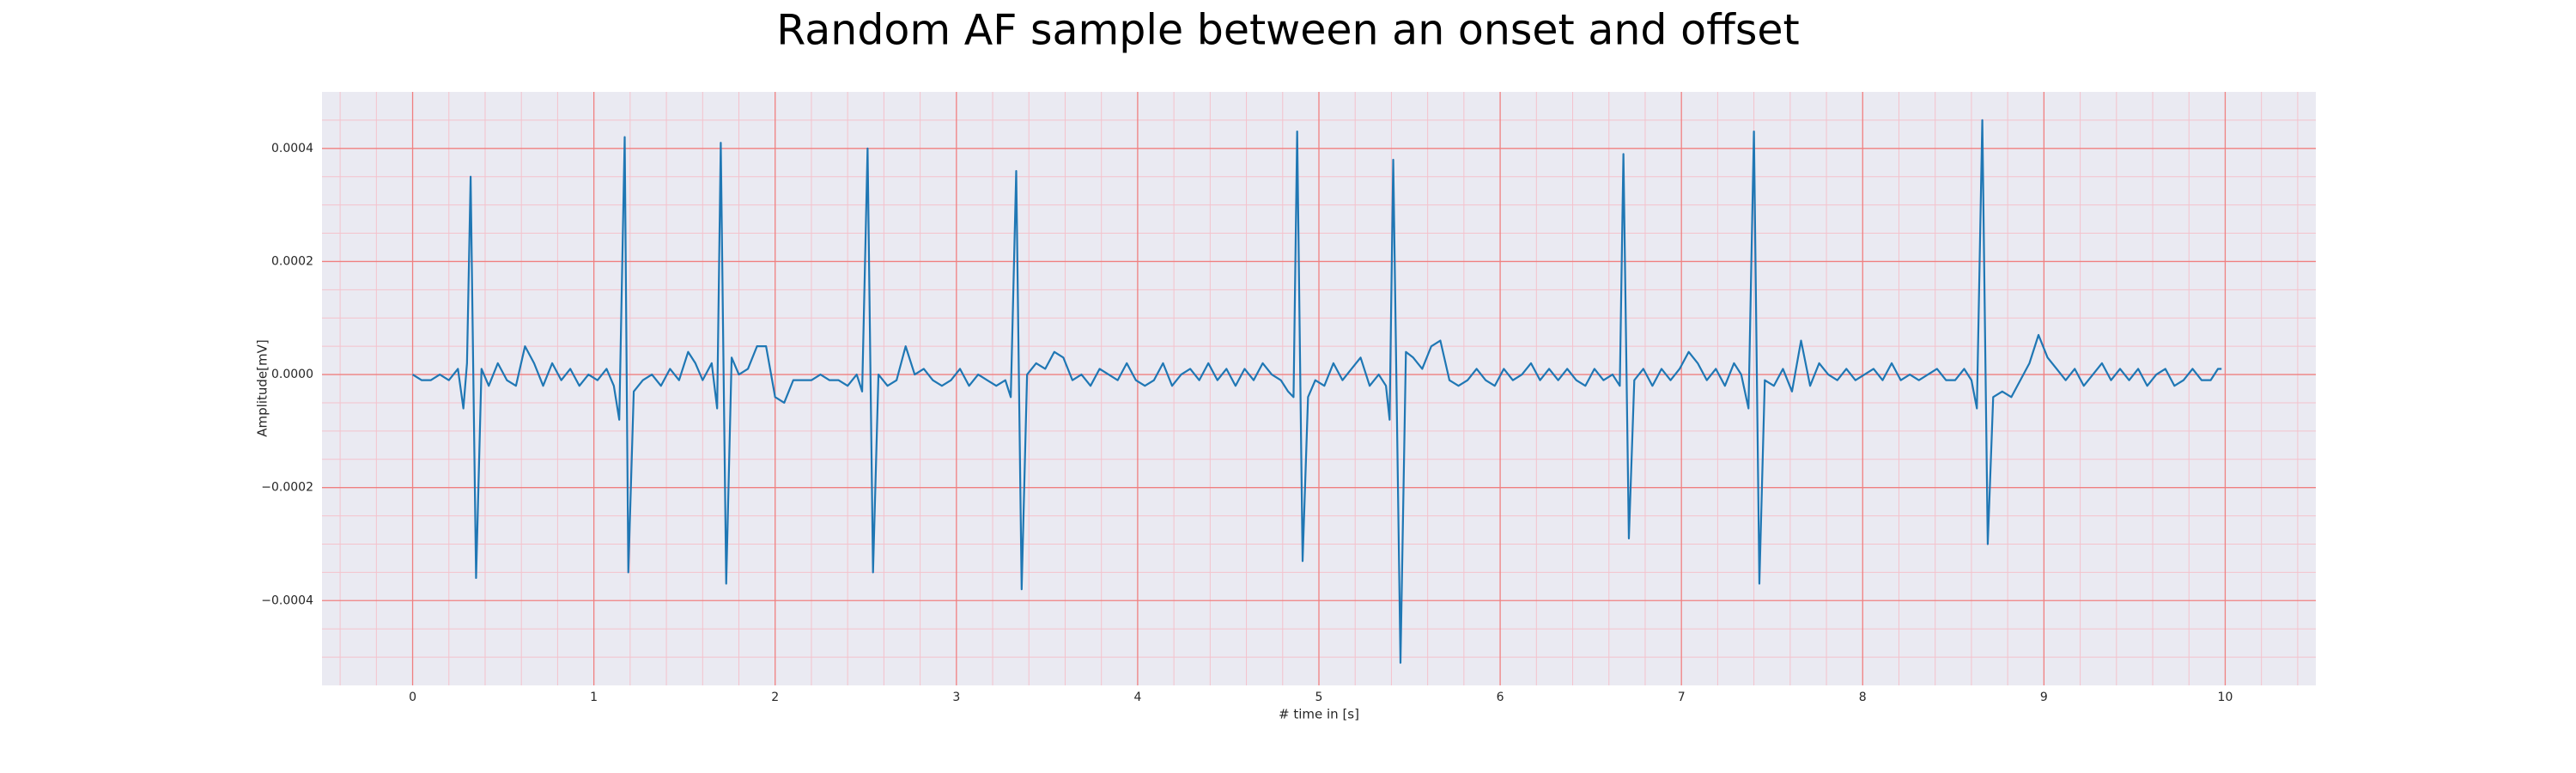 The width and height of the screenshot is (2576, 773). Describe the element at coordinates (1682, 697) in the screenshot. I see `x-tick-label: 7` at that location.